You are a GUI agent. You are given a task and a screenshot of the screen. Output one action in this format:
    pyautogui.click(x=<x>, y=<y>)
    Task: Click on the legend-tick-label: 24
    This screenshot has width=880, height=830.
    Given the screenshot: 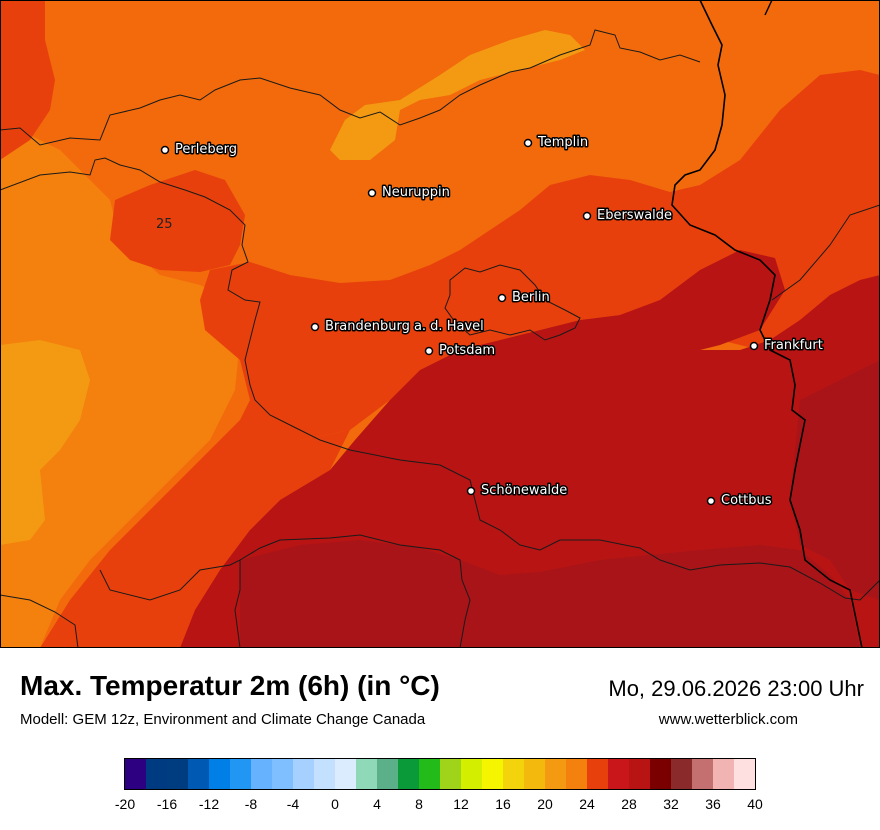 What is the action you would take?
    pyautogui.click(x=587, y=804)
    